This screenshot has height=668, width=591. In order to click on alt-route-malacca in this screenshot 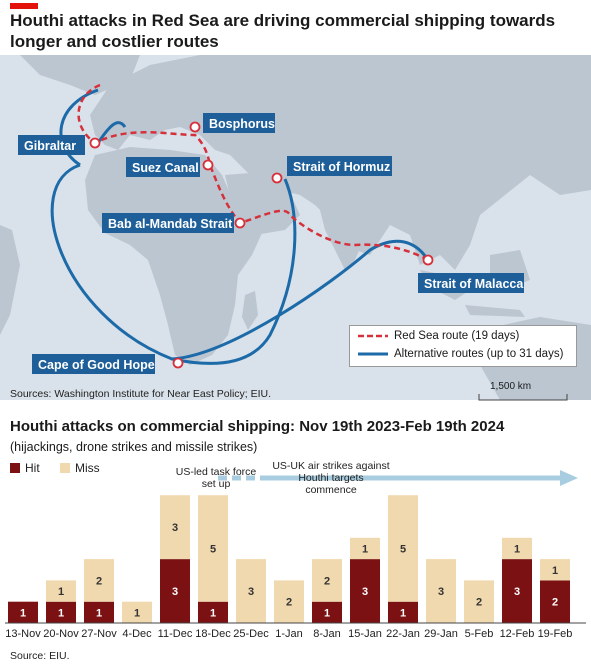, I will do `click(300, 300)`.